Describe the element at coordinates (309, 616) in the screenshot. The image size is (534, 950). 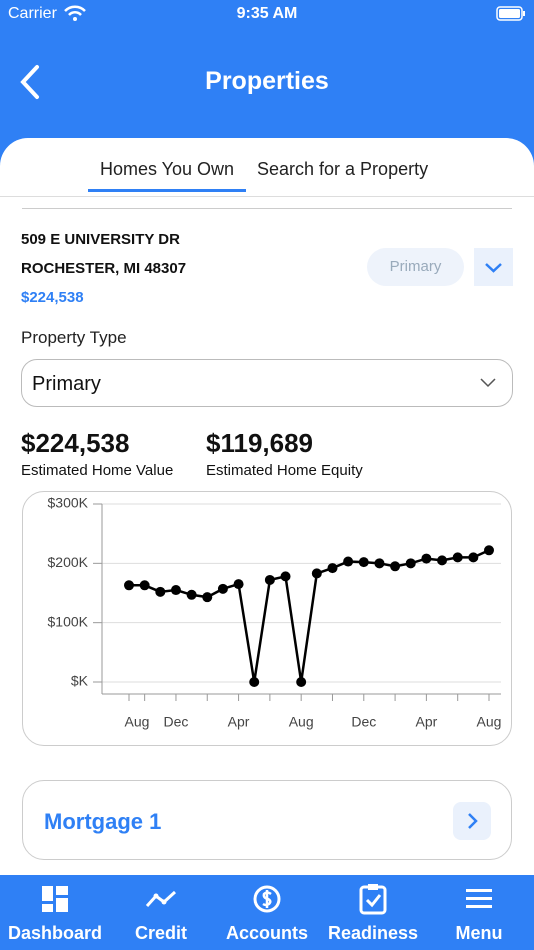
I see `line` at that location.